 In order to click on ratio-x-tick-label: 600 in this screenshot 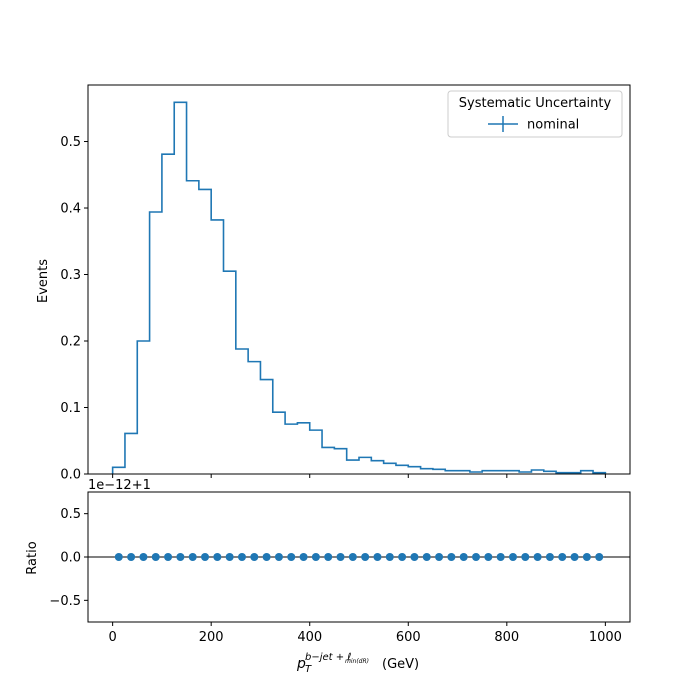, I will do `click(408, 637)`.